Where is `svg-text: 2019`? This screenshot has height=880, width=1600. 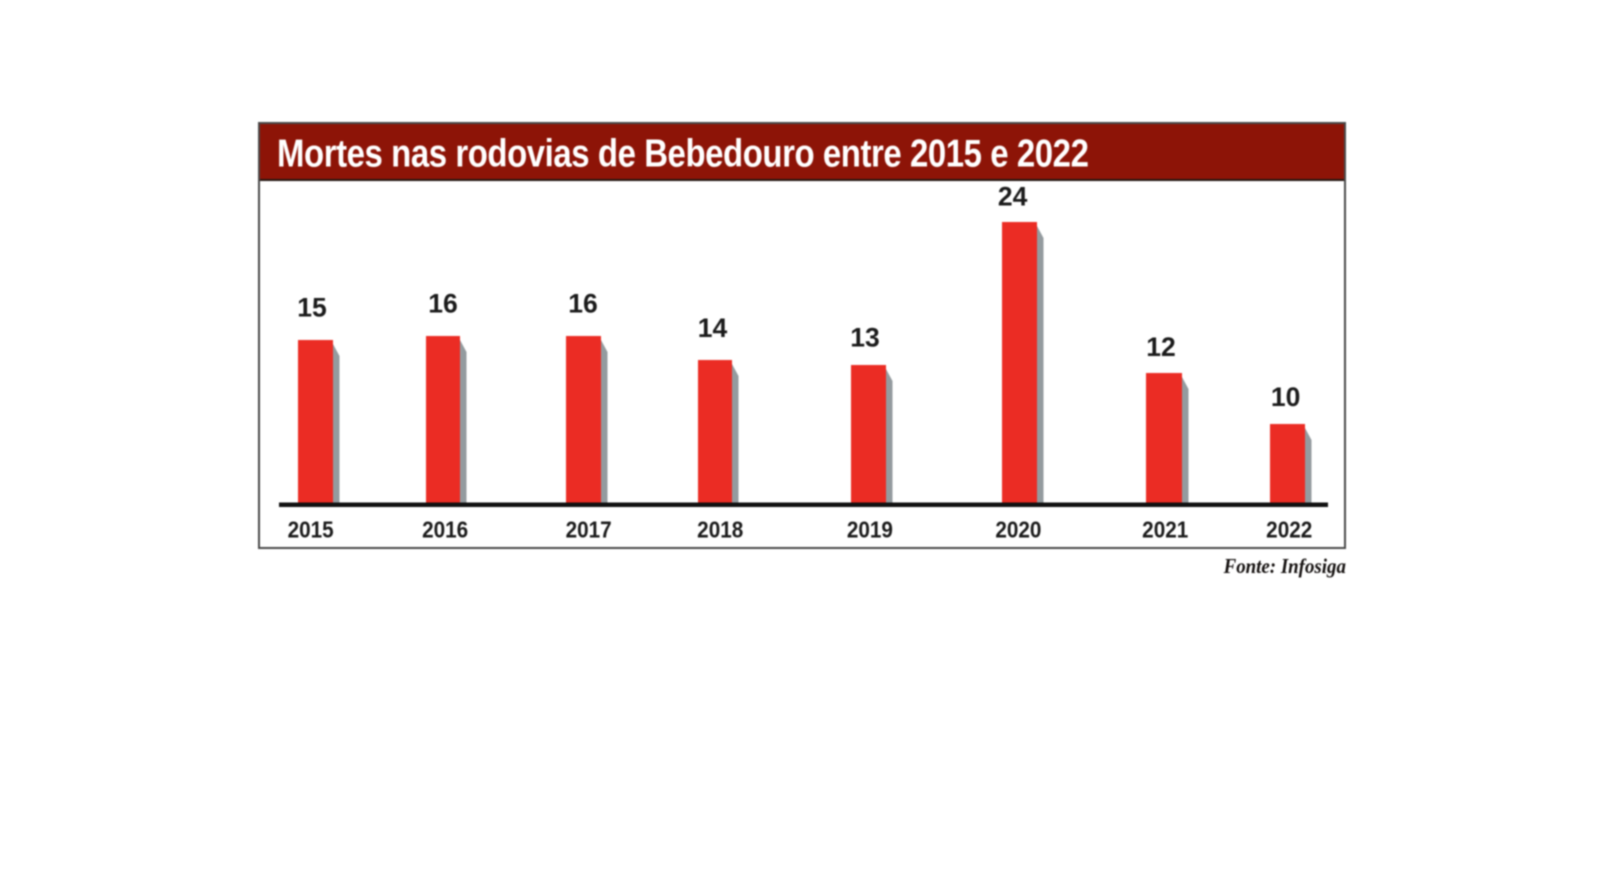 svg-text: 2019 is located at coordinates (870, 530).